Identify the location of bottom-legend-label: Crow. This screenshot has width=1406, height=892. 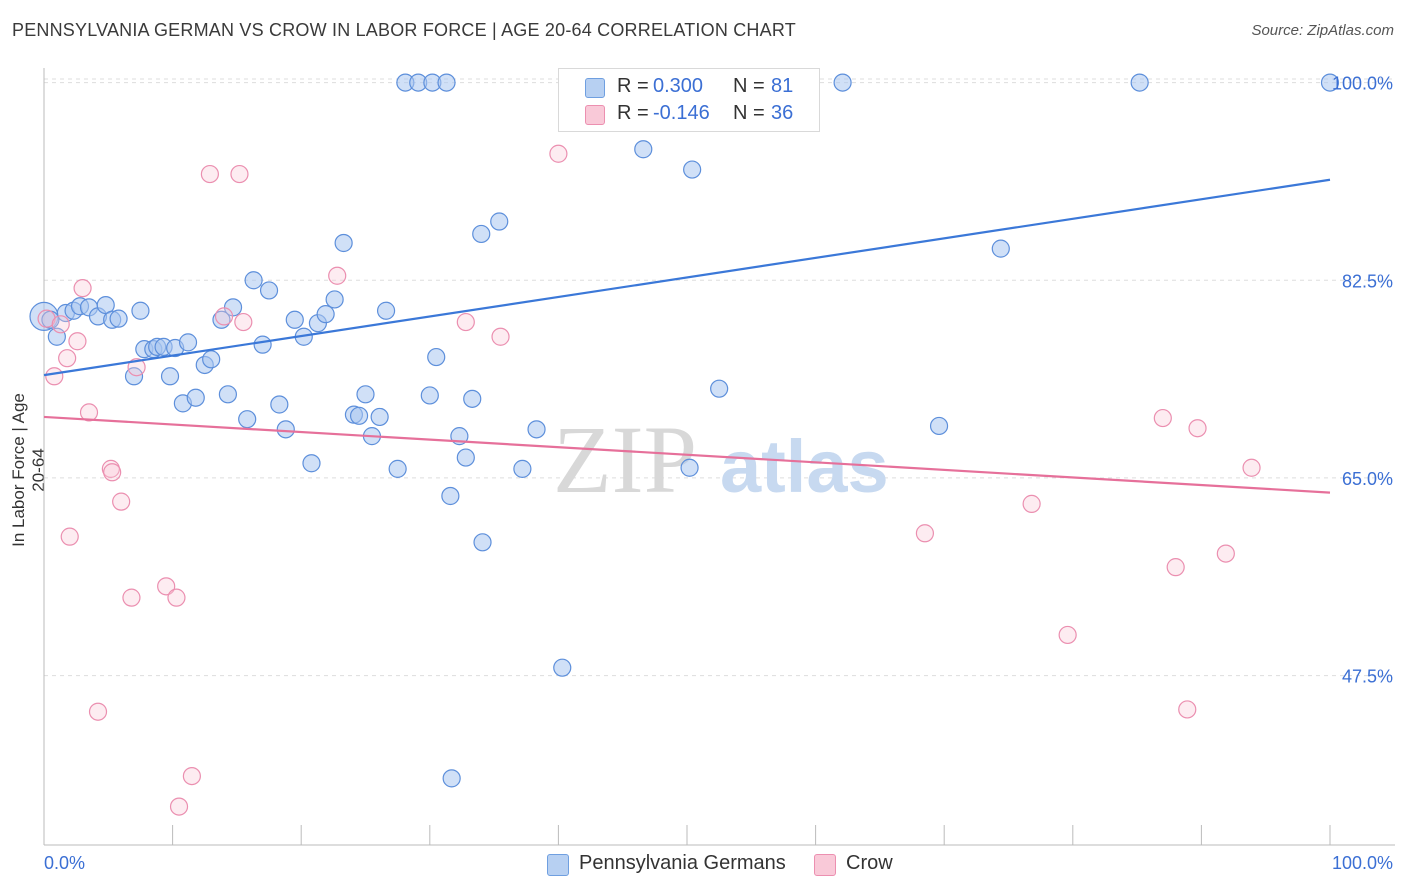
(869, 863).